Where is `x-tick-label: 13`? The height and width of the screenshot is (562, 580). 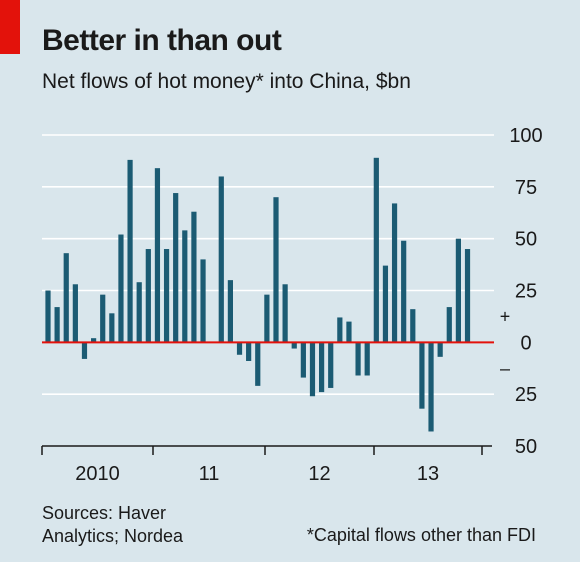 x-tick-label: 13 is located at coordinates (428, 474).